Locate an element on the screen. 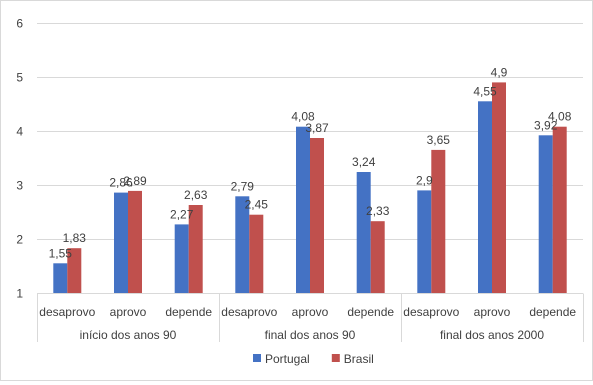 Image resolution: width=593 pixels, height=385 pixels. data-label-portugal: 2,79 is located at coordinates (243, 186).